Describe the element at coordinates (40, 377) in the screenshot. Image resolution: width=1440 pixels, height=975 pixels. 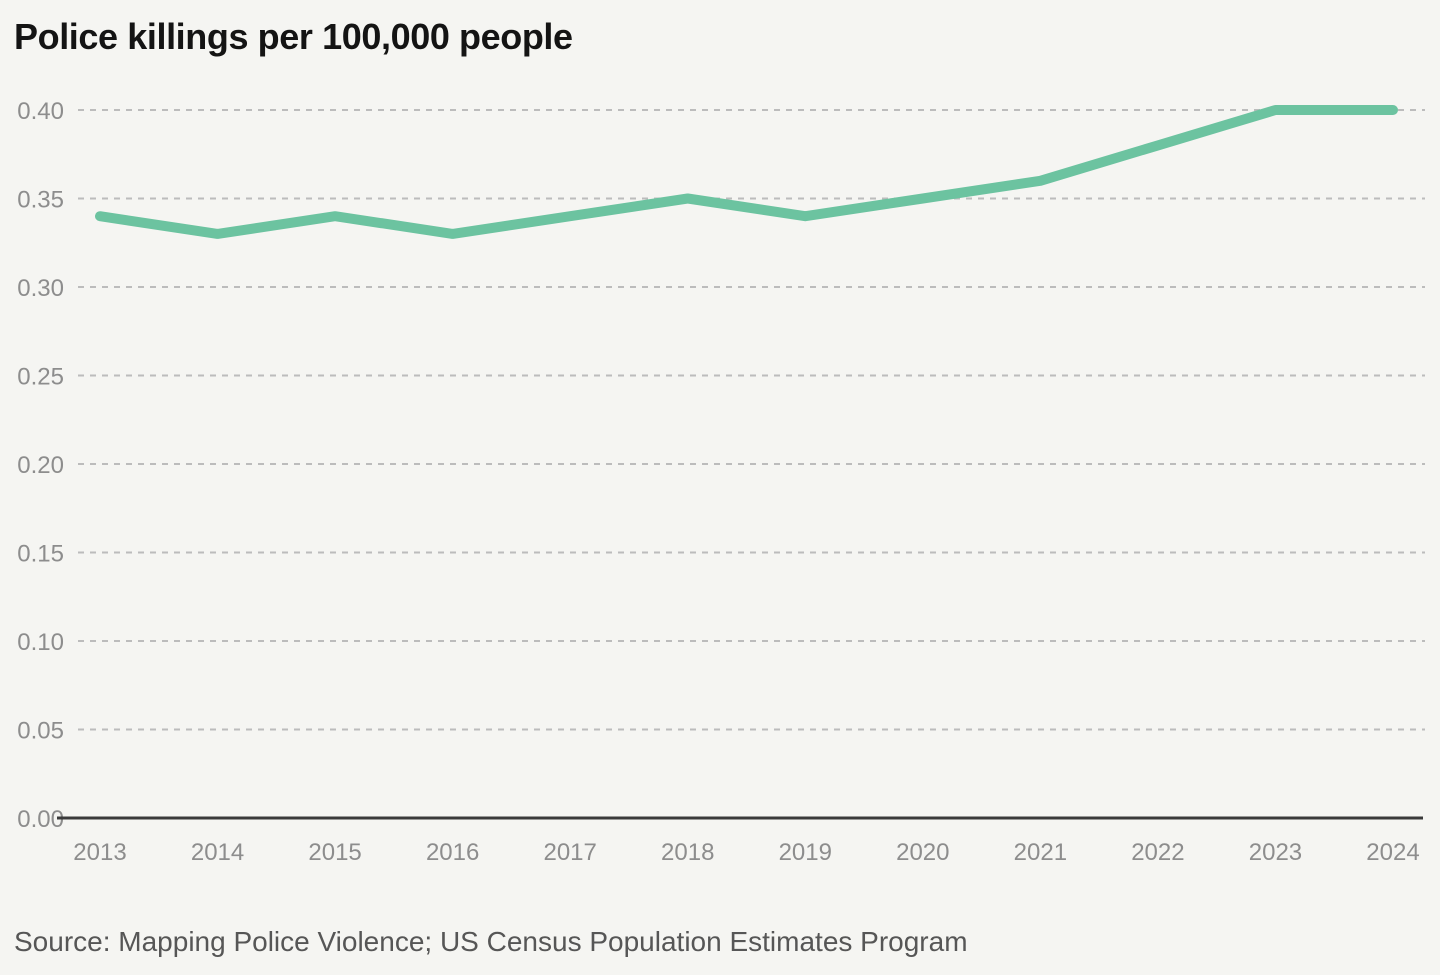
I see `y-axis-tick-label: 0.25` at that location.